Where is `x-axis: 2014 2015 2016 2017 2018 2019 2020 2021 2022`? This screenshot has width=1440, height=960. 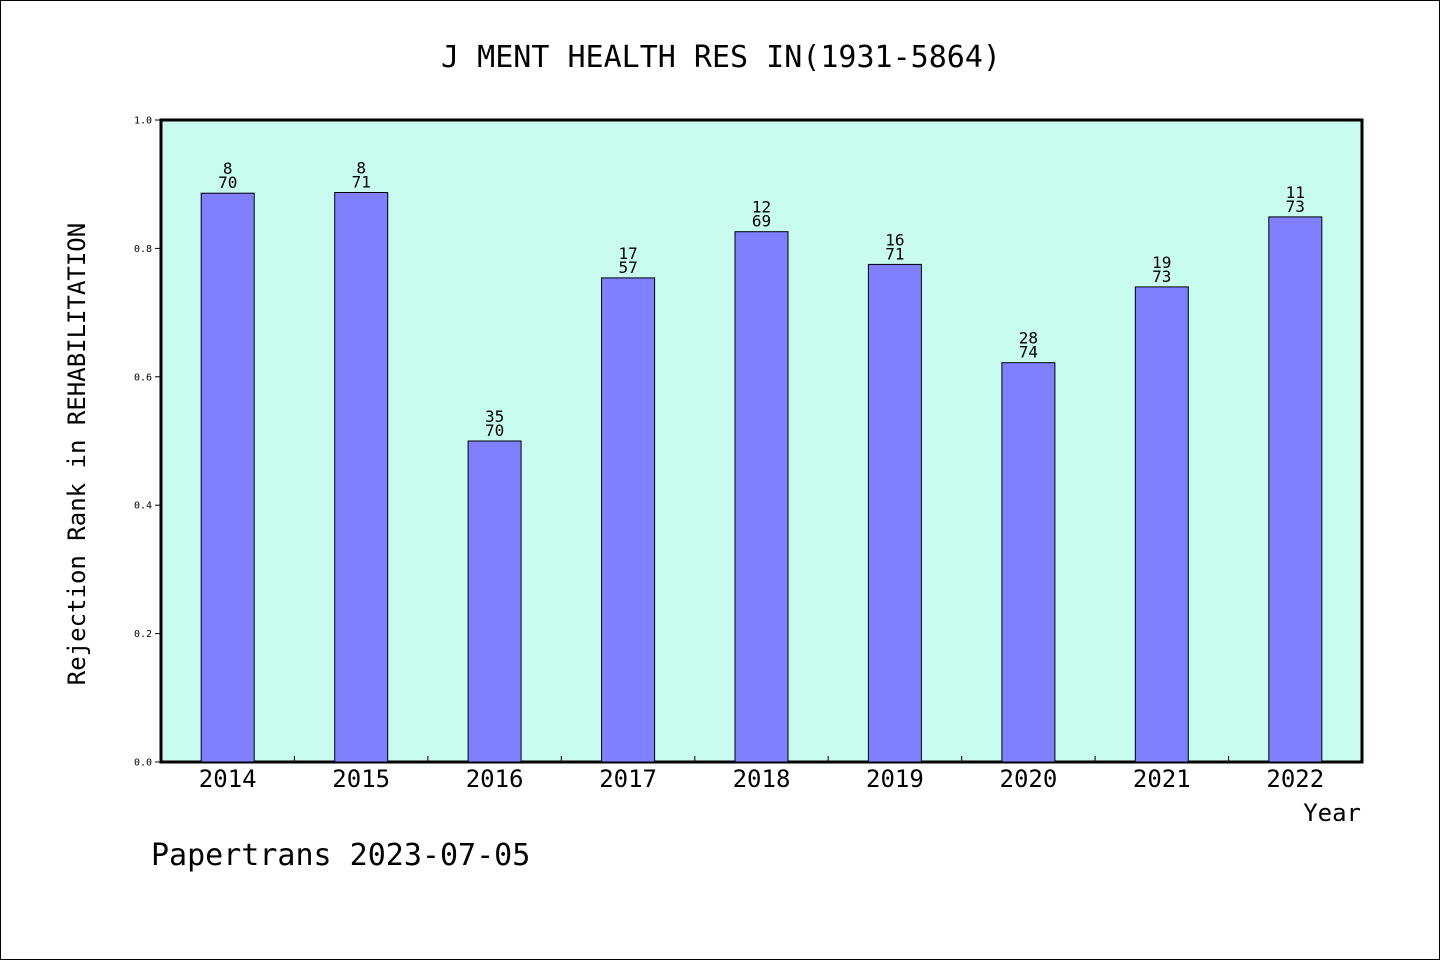
x-axis: 2014 2015 2016 2017 2018 2019 2020 2021 2022 is located at coordinates (761, 774).